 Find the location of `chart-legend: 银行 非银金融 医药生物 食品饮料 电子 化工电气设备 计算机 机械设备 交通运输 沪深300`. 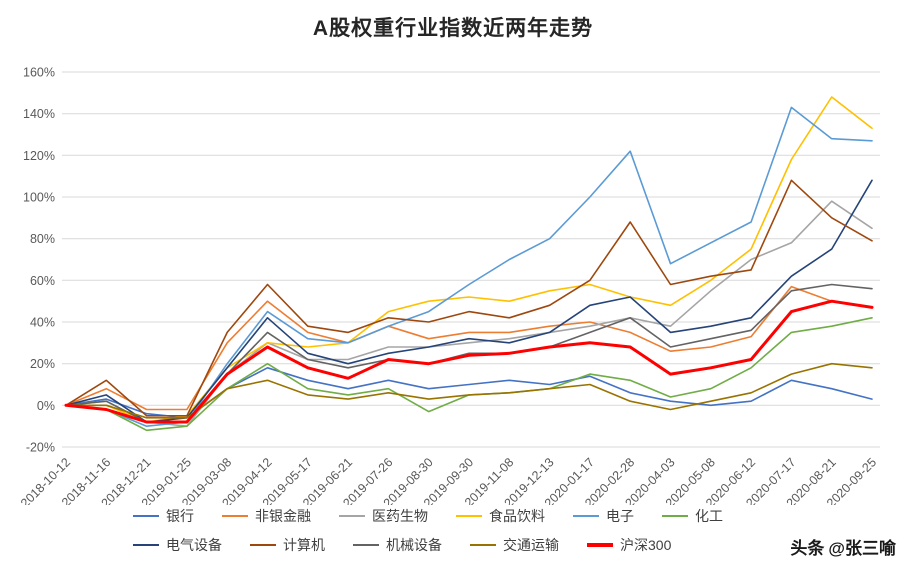

chart-legend: 银行 非银金融 医药生物 食品饮料 电子 化工电气设备 计算机 机械设备 交通运输 沪深300 is located at coordinates (458, 530).